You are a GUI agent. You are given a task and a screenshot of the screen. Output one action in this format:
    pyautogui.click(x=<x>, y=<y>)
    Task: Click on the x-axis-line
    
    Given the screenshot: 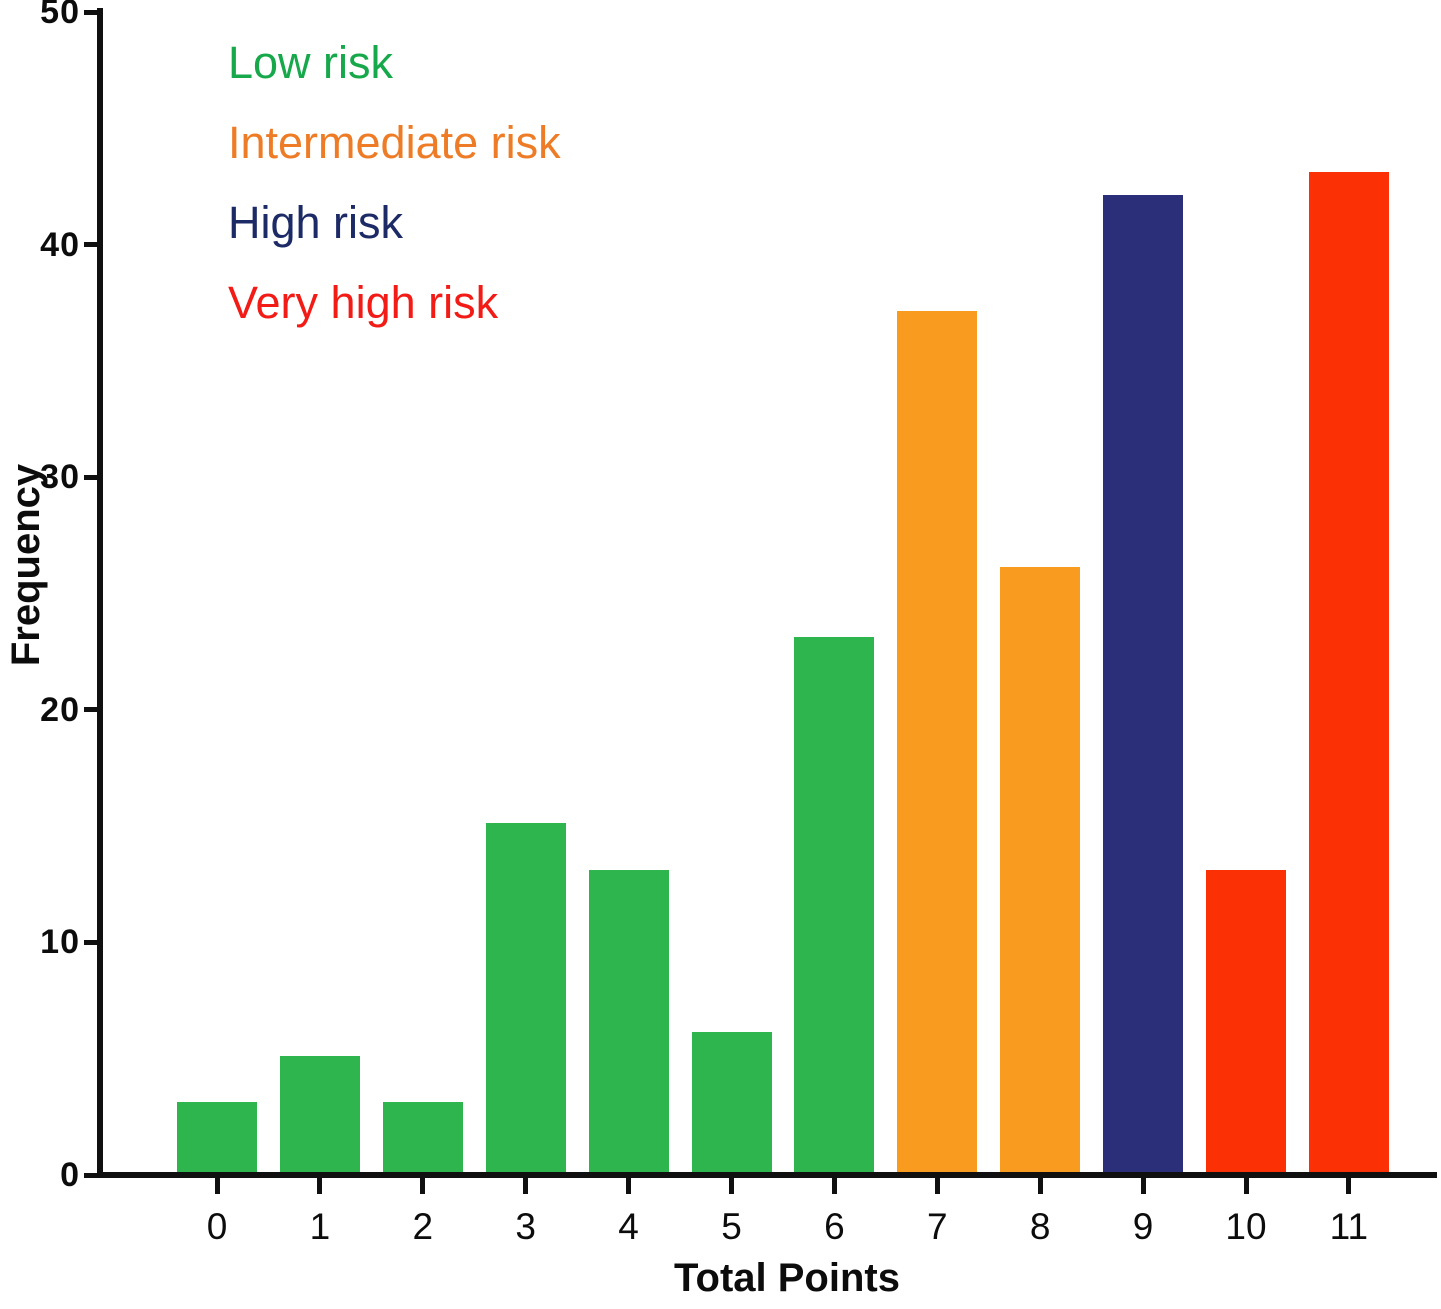 What is the action you would take?
    pyautogui.click(x=767, y=1175)
    